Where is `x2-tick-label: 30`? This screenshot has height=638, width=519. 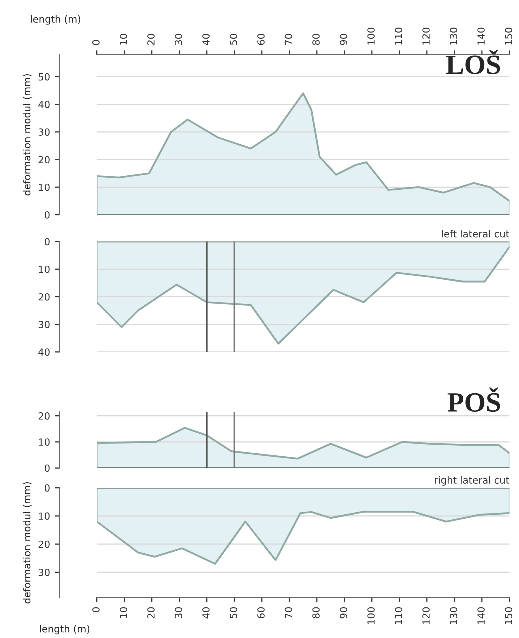 x2-tick-label: 30 is located at coordinates (178, 40).